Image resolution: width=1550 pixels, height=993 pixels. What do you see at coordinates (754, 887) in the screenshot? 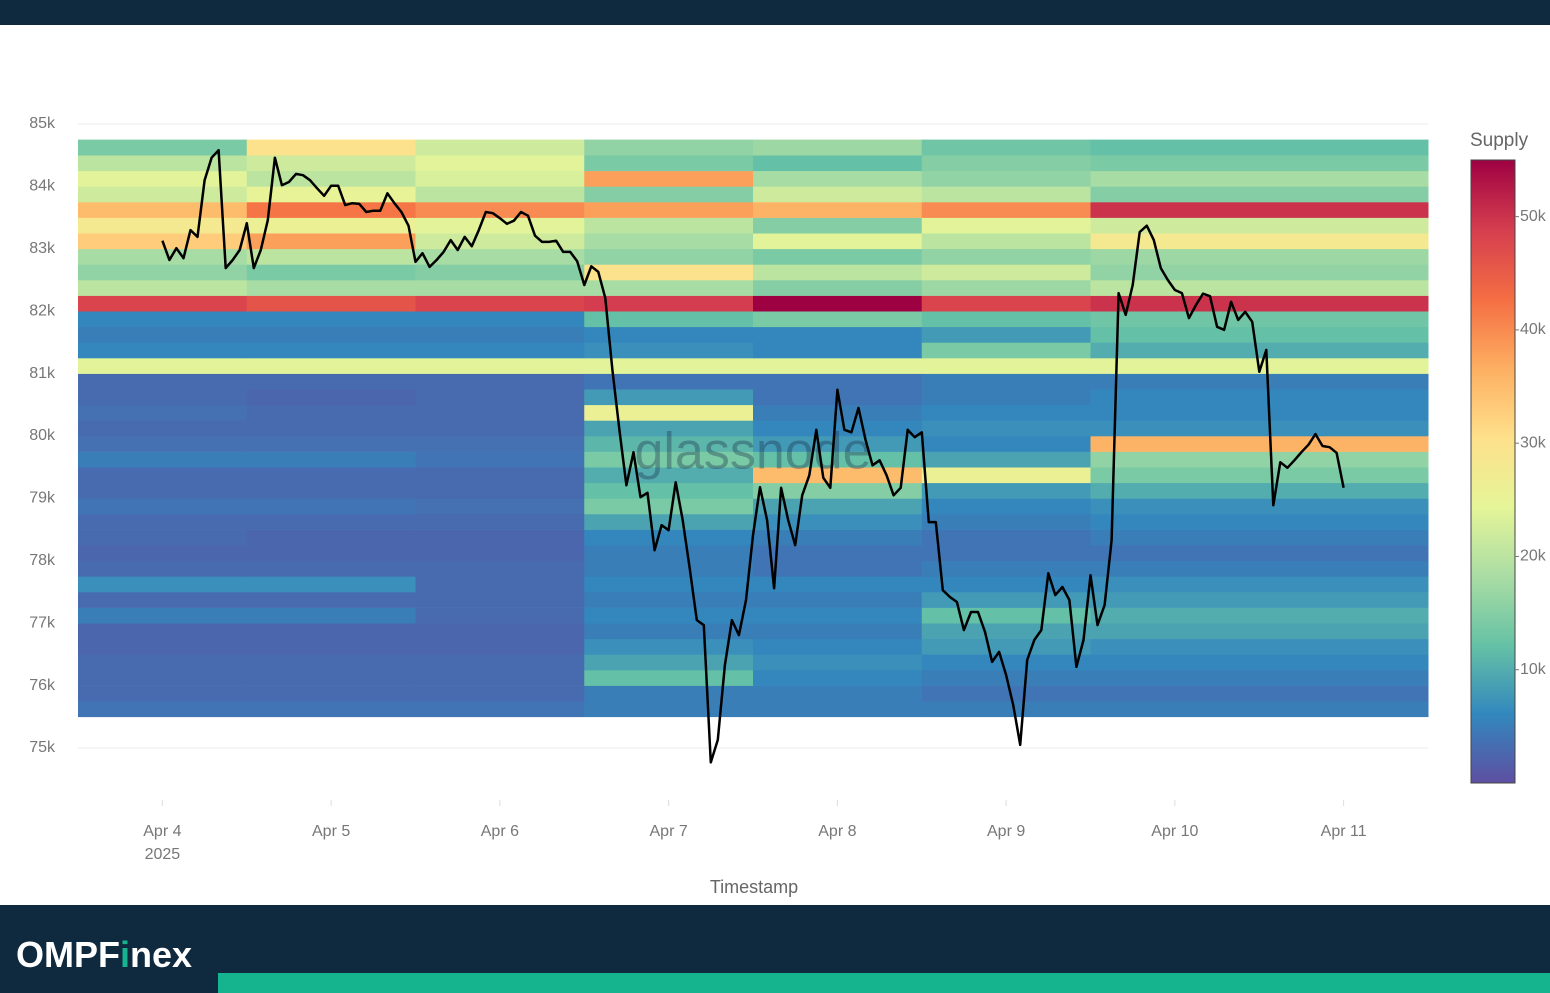
I see `x-axis-title: Timestamp` at bounding box center [754, 887].